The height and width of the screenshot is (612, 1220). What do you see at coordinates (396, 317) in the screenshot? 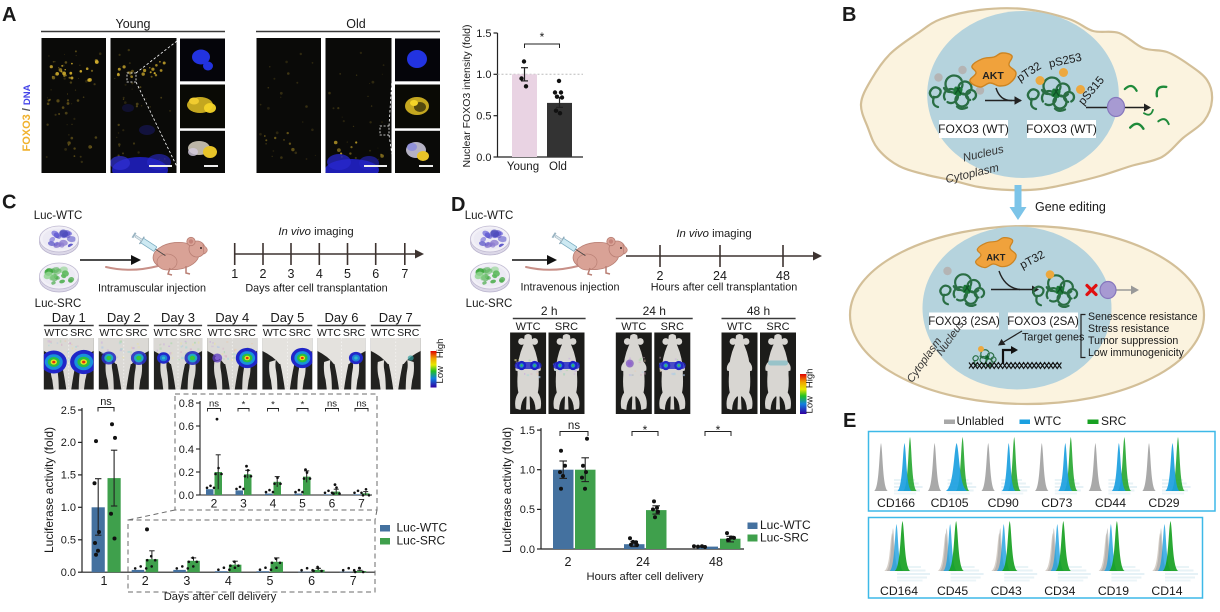
I see `svg-text: Day 7` at bounding box center [396, 317].